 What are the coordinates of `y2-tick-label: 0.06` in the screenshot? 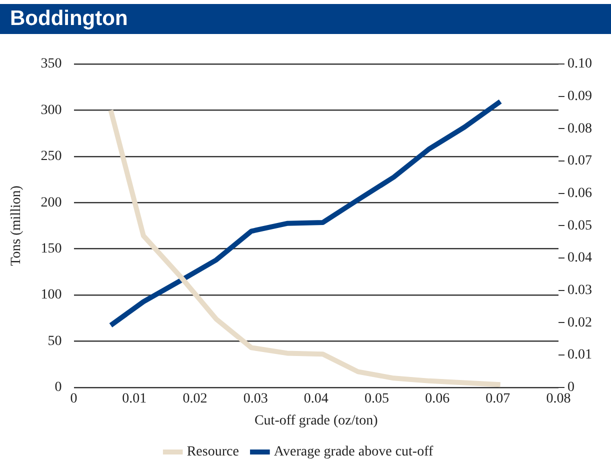 It's located at (580, 194).